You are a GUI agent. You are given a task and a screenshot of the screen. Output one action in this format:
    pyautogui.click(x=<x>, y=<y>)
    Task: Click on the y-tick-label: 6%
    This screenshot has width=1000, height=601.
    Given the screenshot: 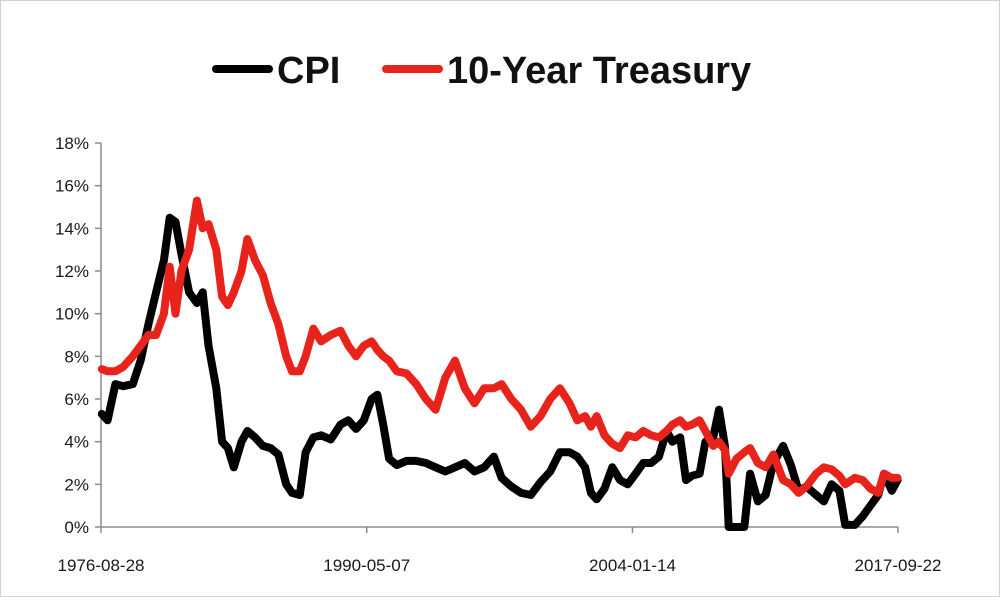 What is the action you would take?
    pyautogui.click(x=76, y=399)
    